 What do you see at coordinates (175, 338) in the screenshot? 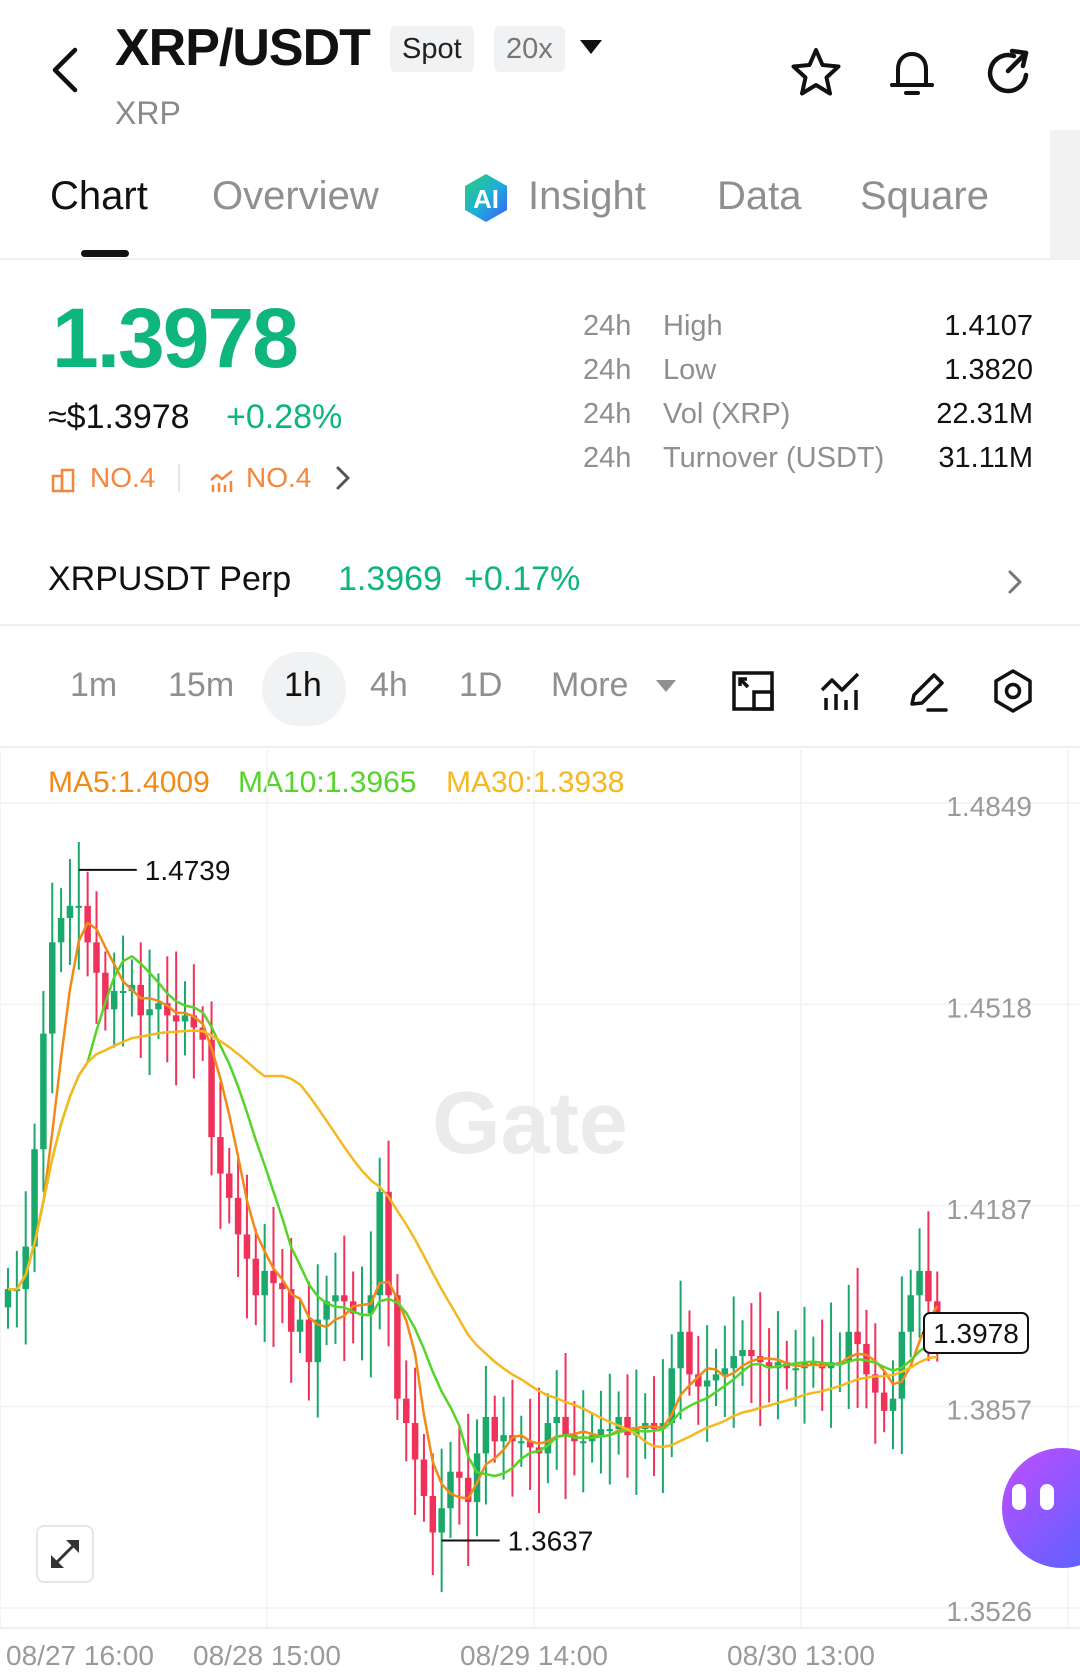
I see `last-price: 1.3978` at bounding box center [175, 338].